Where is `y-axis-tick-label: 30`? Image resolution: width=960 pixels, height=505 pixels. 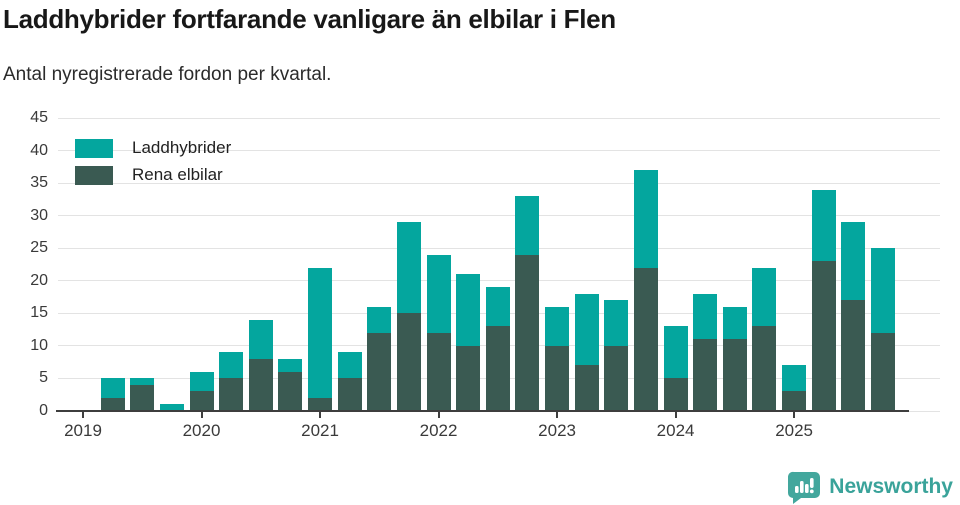
y-axis-tick-label: 30 is located at coordinates (39, 215).